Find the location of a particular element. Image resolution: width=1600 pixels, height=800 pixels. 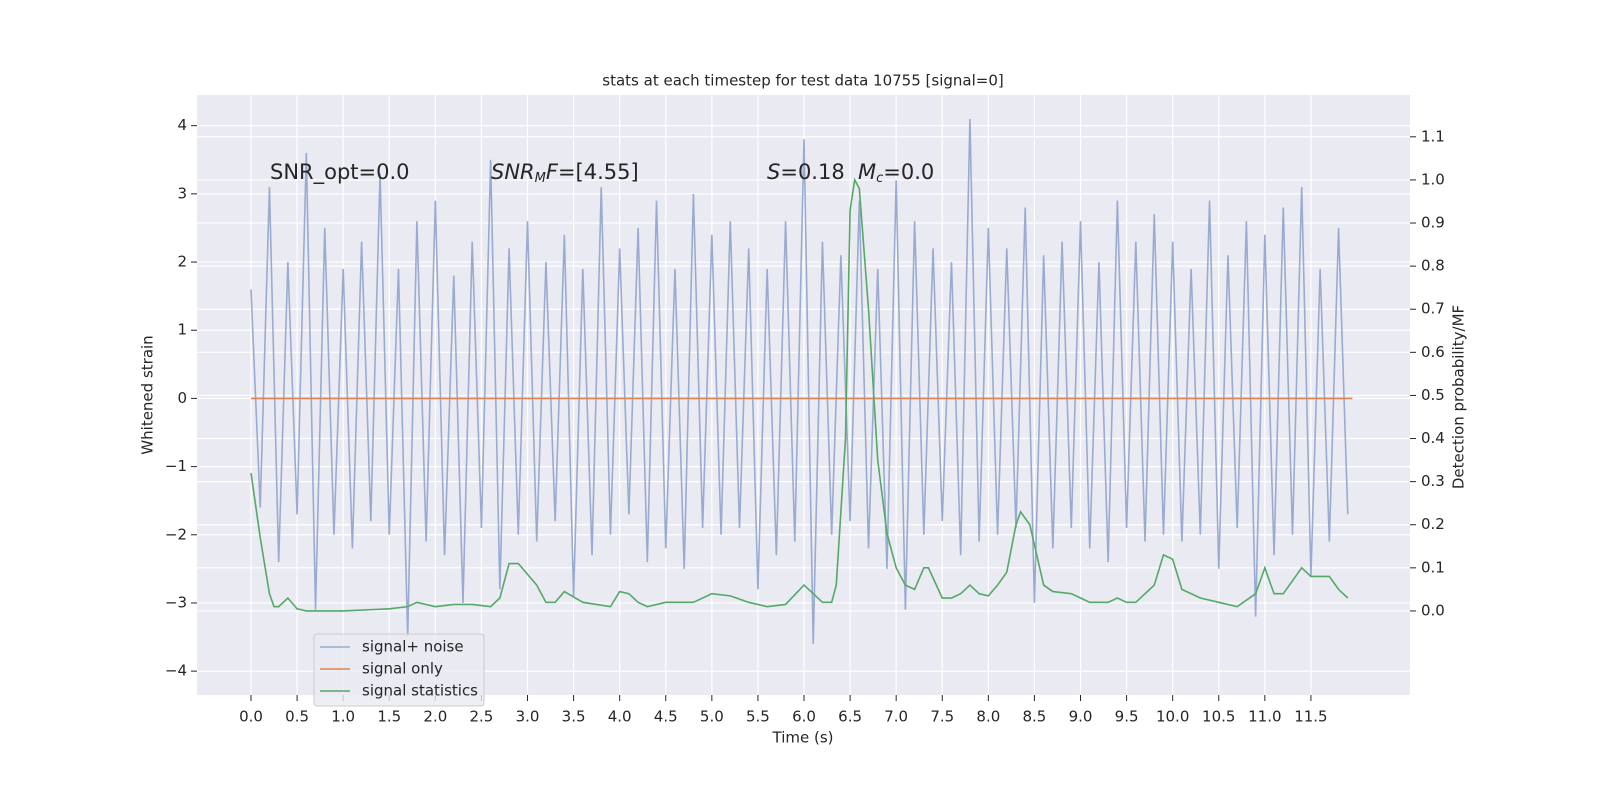

y-tick-label: 1 is located at coordinates (182, 330).